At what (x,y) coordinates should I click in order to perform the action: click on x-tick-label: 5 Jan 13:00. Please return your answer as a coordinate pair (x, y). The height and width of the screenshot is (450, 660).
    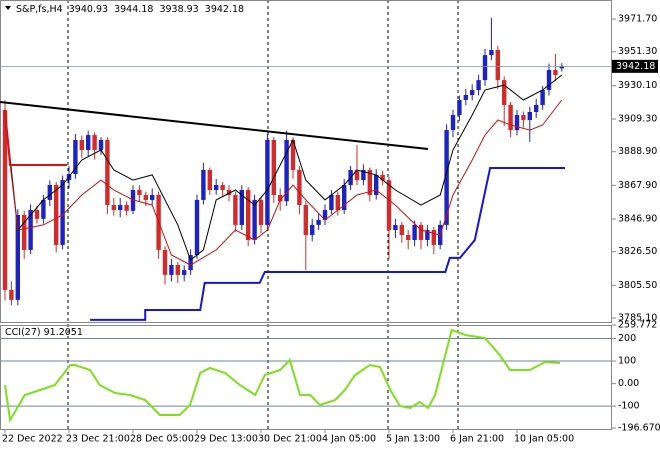
    Looking at the image, I should click on (413, 439).